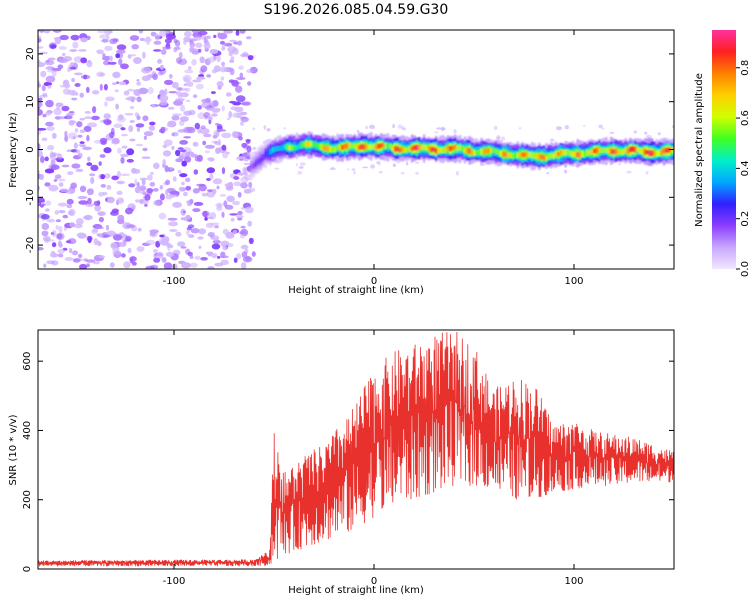 This screenshot has width=750, height=600. I want to click on x-tick-label: 100, so click(573, 281).